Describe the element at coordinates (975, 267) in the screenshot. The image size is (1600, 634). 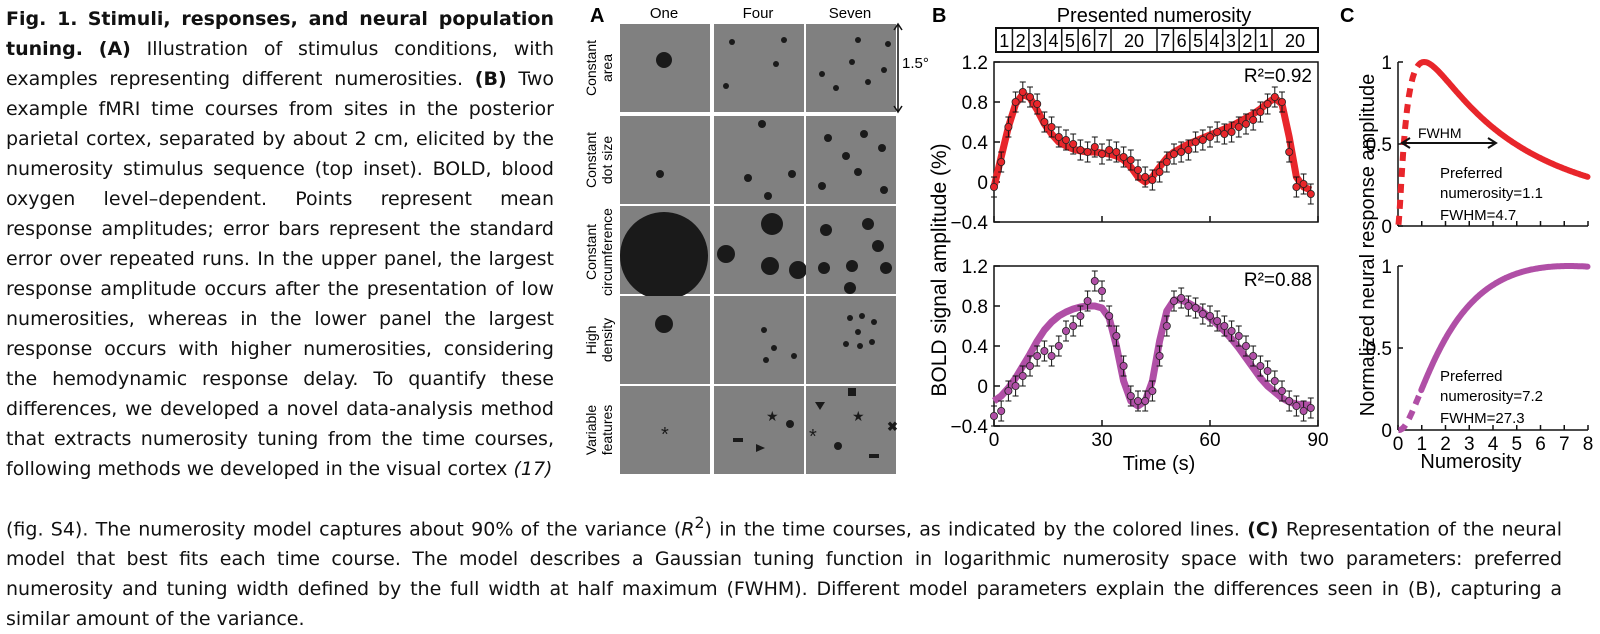
I see `y-tick-label: 1.2` at that location.